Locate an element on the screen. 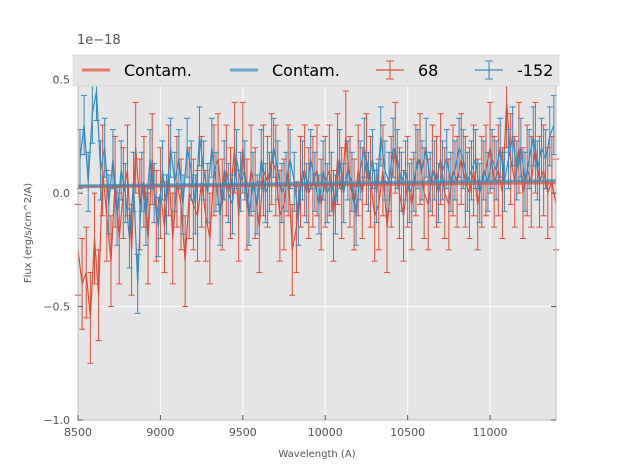  x-tick-label: 9500 is located at coordinates (243, 432).